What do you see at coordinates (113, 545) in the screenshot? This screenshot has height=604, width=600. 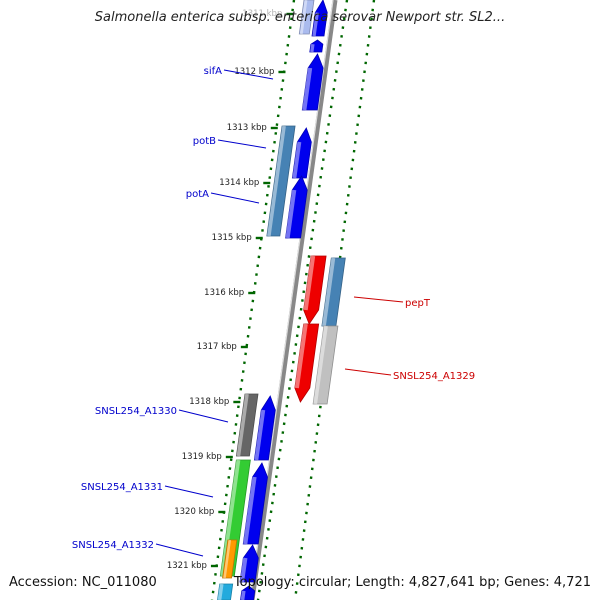 I see `gene-label-text: SNSL254_A1332` at bounding box center [113, 545].